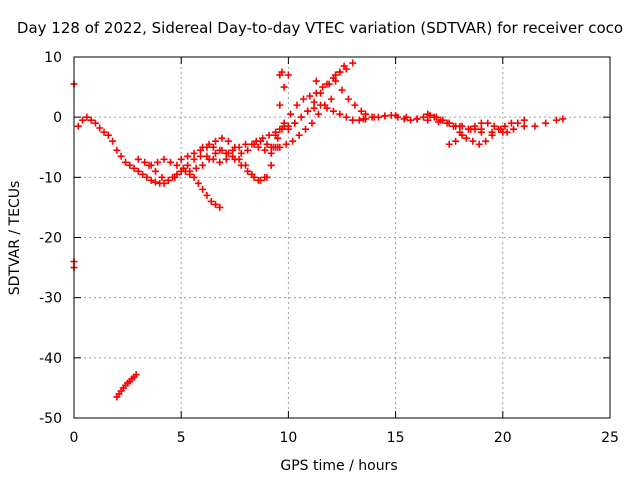 This screenshot has height=480, width=640. Describe the element at coordinates (50, 299) in the screenshot. I see `y-tick-label: -30` at that location.